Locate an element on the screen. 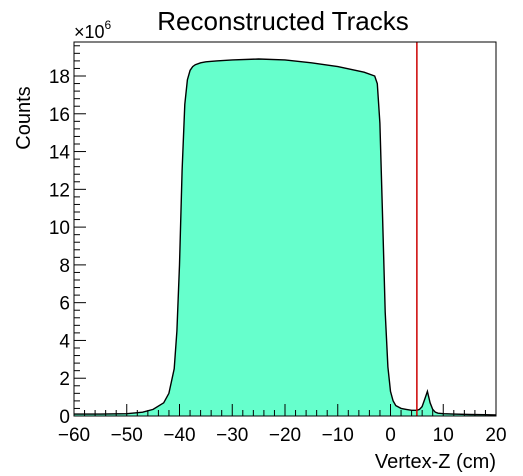  y-tick-label: 10 is located at coordinates (59, 228).